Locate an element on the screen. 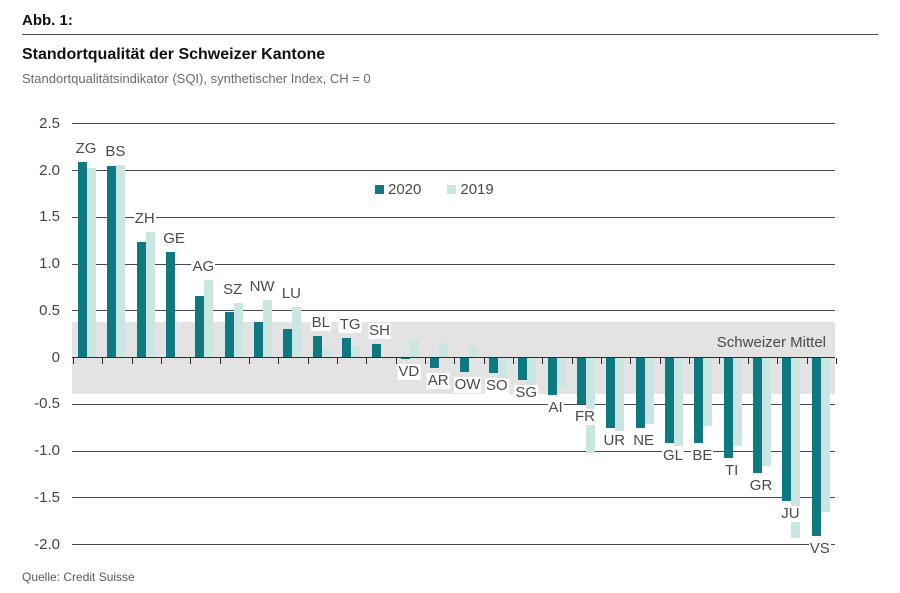 The image size is (900, 593). legend-swatch-2020 is located at coordinates (379, 189).